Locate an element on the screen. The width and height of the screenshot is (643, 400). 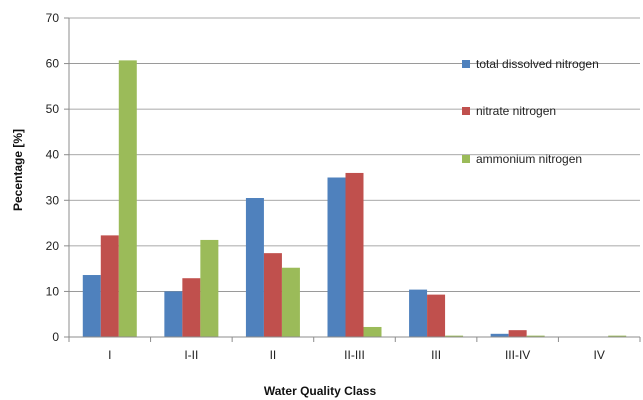
y-tick-label: 50 is located at coordinates (53, 109).